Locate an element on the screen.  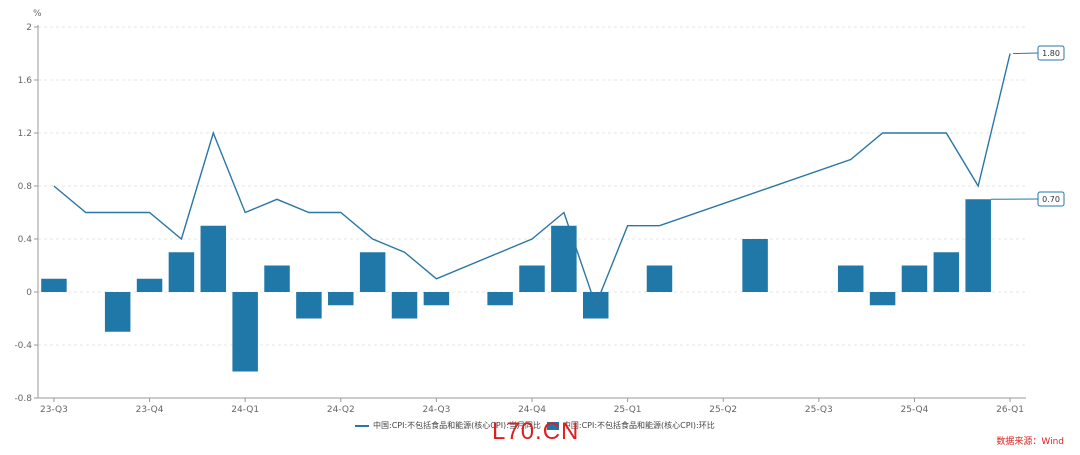
legend-item-bar: 中国:CPI:不包括食品和能源(核心CPI):环比 is located at coordinates (630, 425).